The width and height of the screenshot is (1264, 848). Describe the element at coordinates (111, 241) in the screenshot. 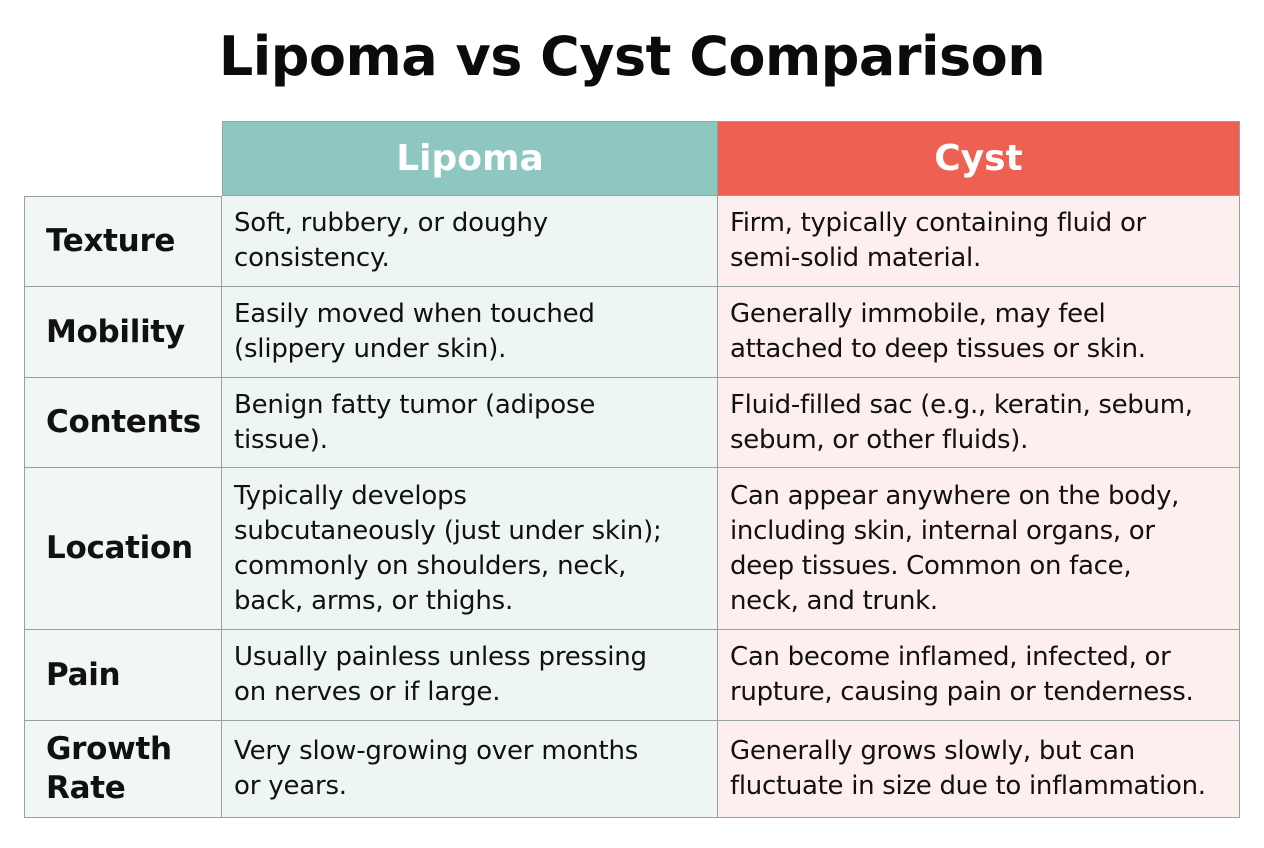

I see `row-label-text: Texture` at that location.